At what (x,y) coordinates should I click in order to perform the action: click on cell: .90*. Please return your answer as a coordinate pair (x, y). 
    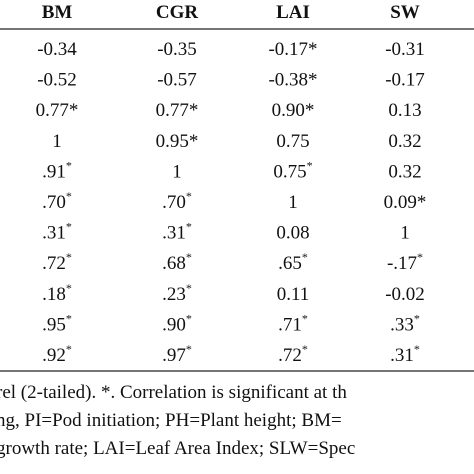
    Looking at the image, I should click on (177, 323).